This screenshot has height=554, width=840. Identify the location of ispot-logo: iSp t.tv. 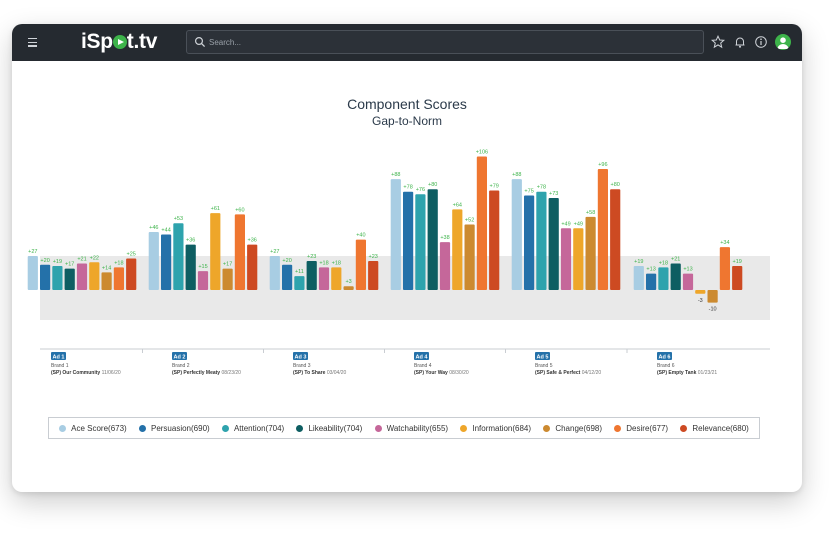
(119, 41).